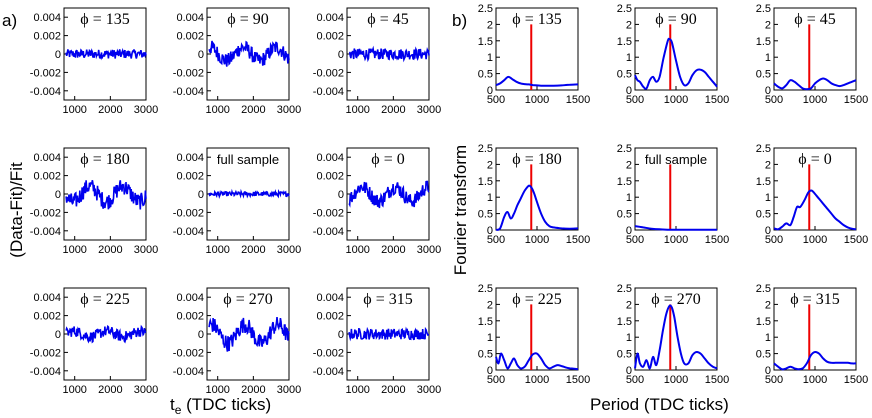  I want to click on fourier-subplot-title: ϕ = 270, so click(675, 299).